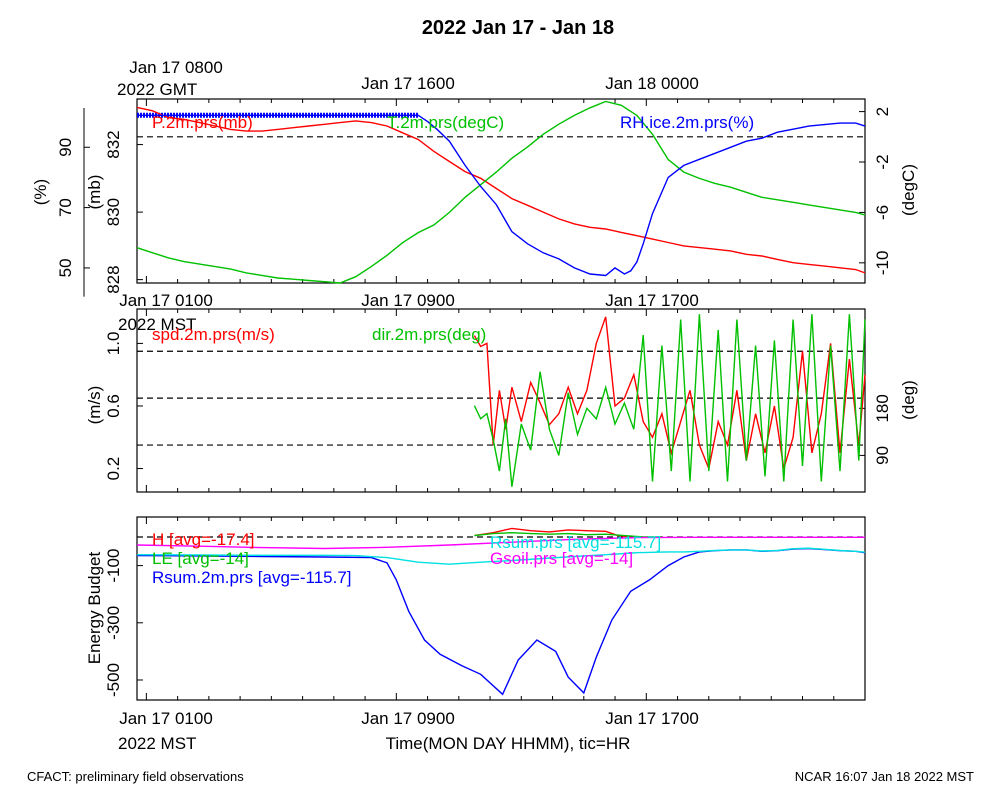 Image resolution: width=1000 pixels, height=800 pixels. What do you see at coordinates (882, 161) in the screenshot?
I see `degc-axis-tick-label: -2` at bounding box center [882, 161].